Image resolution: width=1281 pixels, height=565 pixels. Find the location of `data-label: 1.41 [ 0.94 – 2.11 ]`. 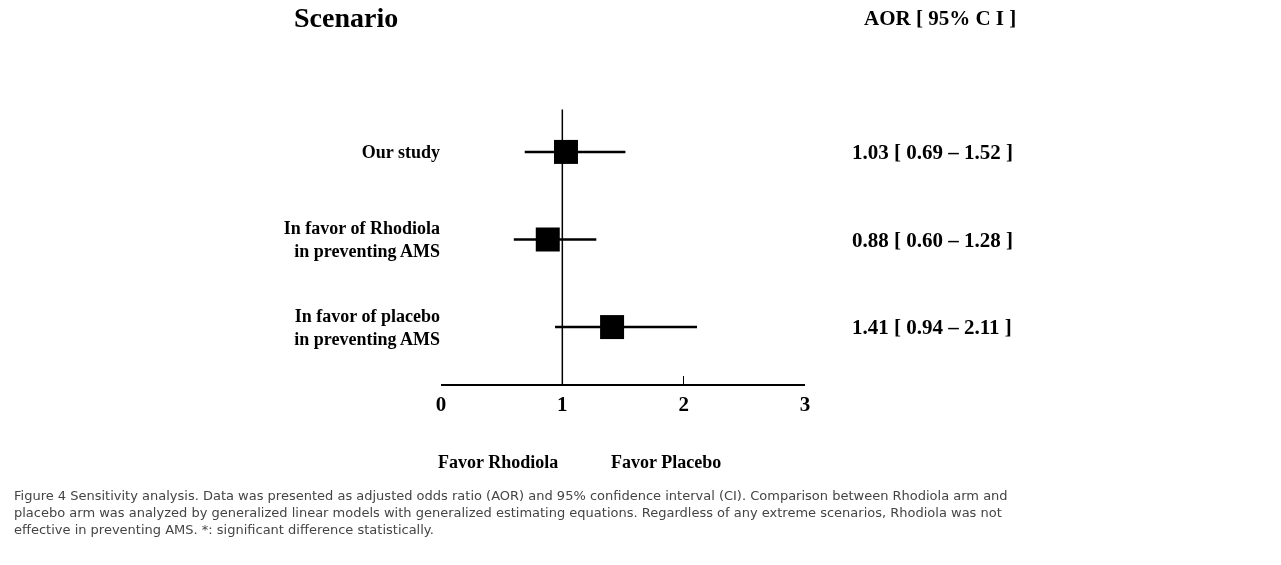

data-label: 1.41 [ 0.94 – 2.11 ] is located at coordinates (932, 327).